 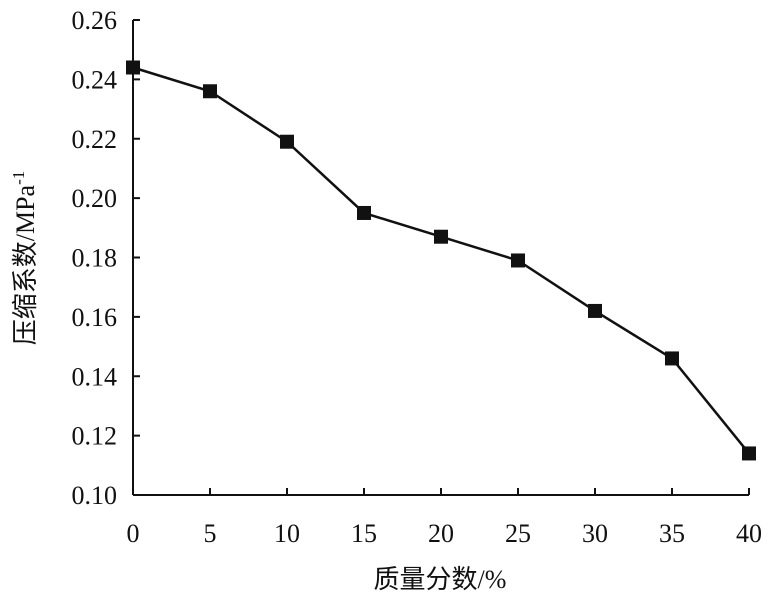 I want to click on y-tick-label: 0.24, so click(x=95, y=79).